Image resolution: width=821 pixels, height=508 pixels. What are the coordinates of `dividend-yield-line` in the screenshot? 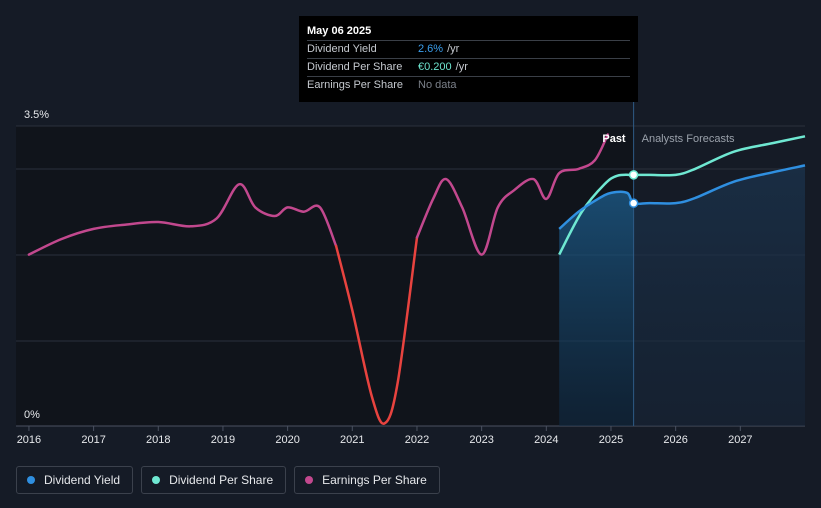 It's located at (682, 197).